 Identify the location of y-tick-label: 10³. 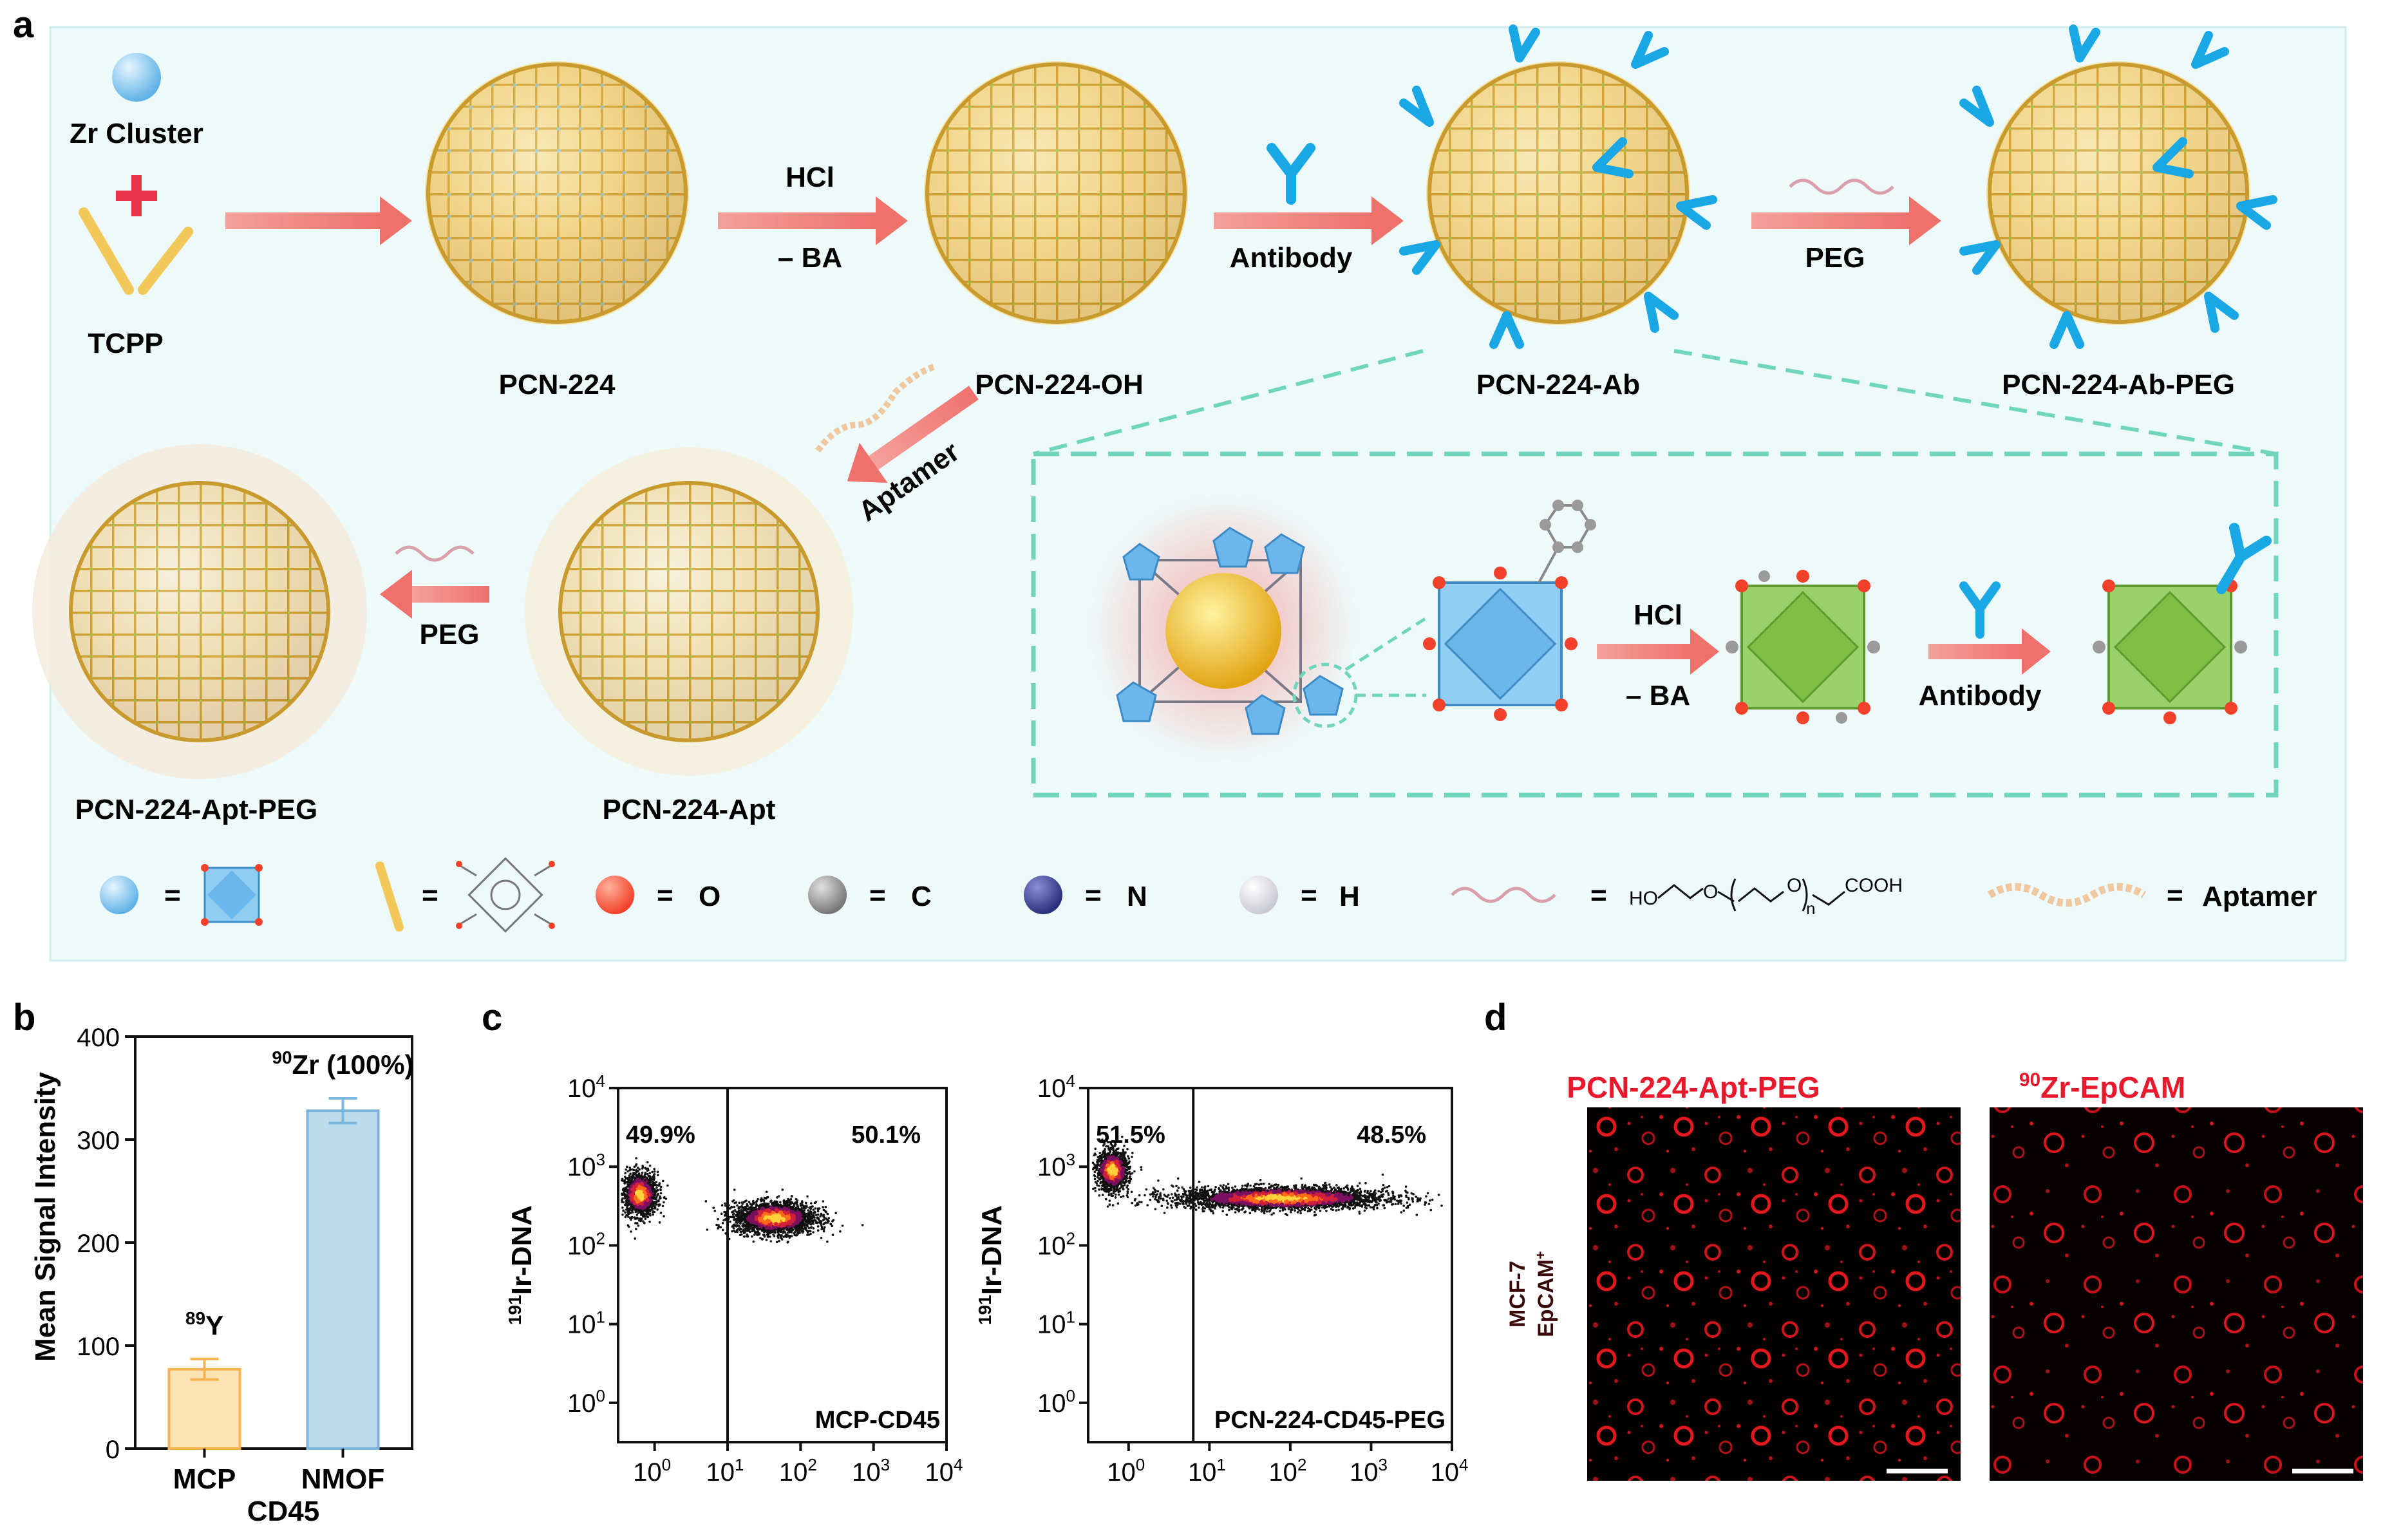
(586, 1166).